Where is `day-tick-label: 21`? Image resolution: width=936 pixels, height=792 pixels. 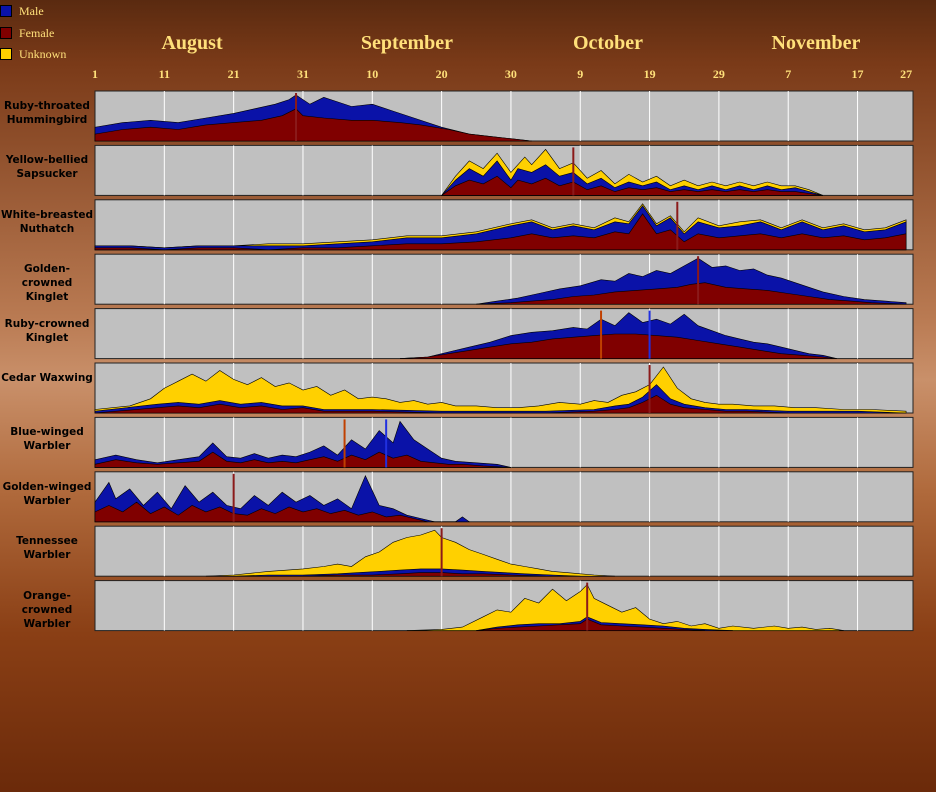 day-tick-label: 21 is located at coordinates (233, 74).